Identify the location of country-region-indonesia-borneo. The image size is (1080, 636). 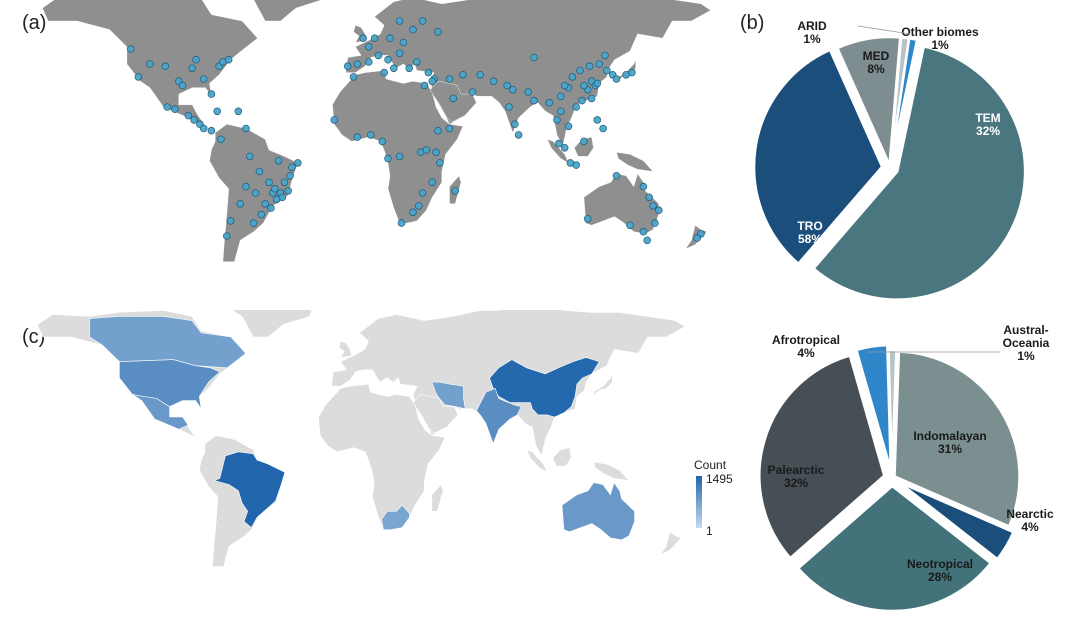
(562, 457).